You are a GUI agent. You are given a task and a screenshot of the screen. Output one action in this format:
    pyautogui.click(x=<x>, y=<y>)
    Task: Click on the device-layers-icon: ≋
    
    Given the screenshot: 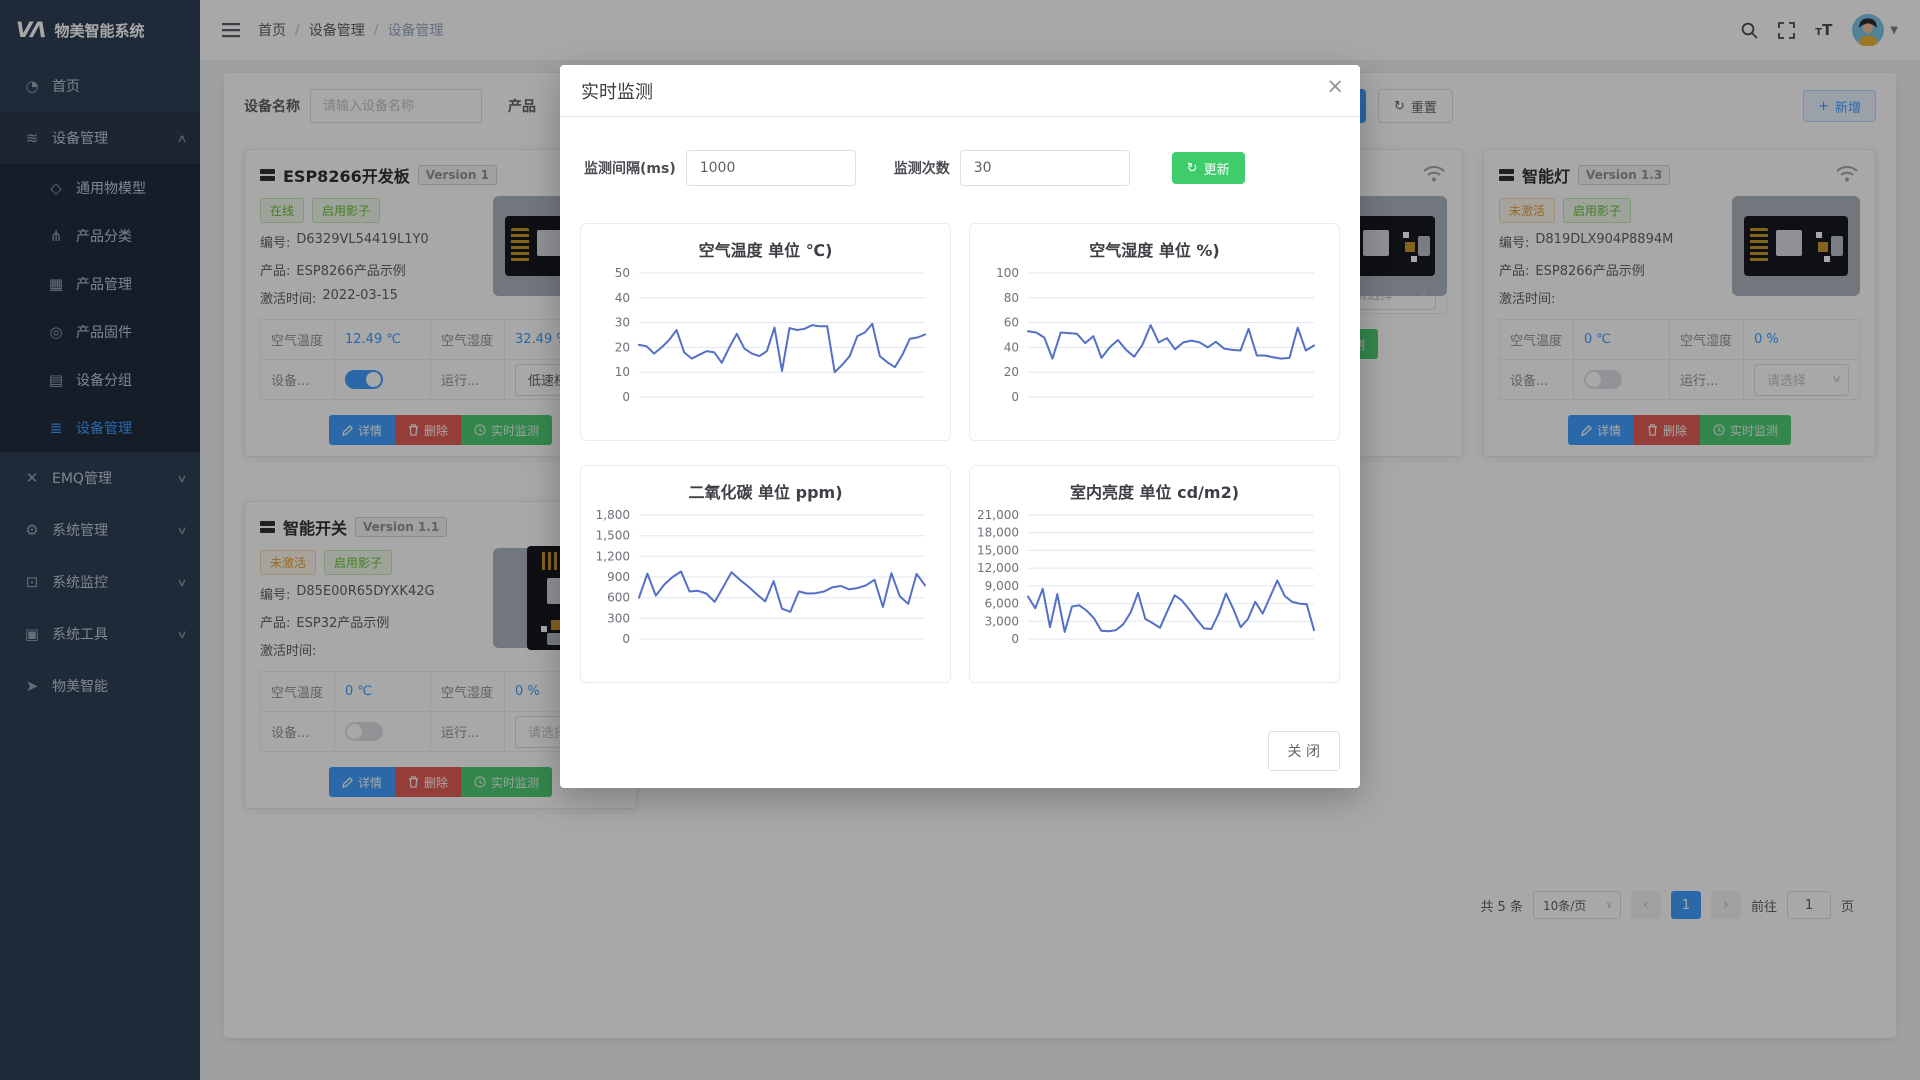 What is the action you would take?
    pyautogui.click(x=32, y=138)
    